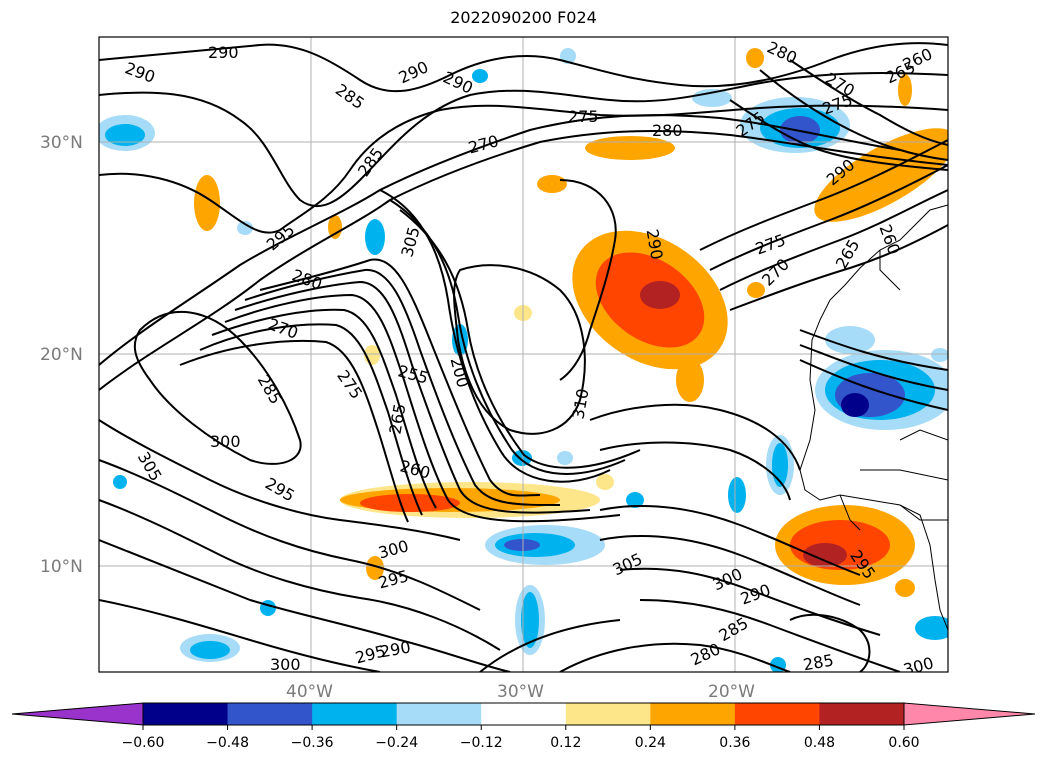 The height and width of the screenshot is (765, 1047). Describe the element at coordinates (481, 743) in the screenshot. I see `colorbar-tick-label: −0.12` at that location.